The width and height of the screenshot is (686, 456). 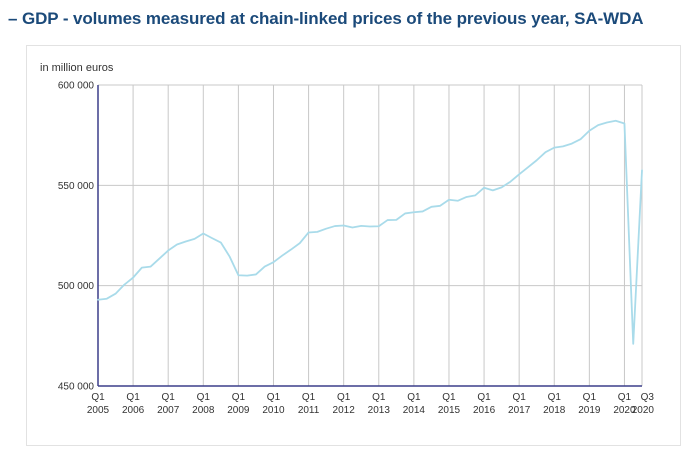 What do you see at coordinates (168, 410) in the screenshot?
I see `x-tick-year-label: 2007` at bounding box center [168, 410].